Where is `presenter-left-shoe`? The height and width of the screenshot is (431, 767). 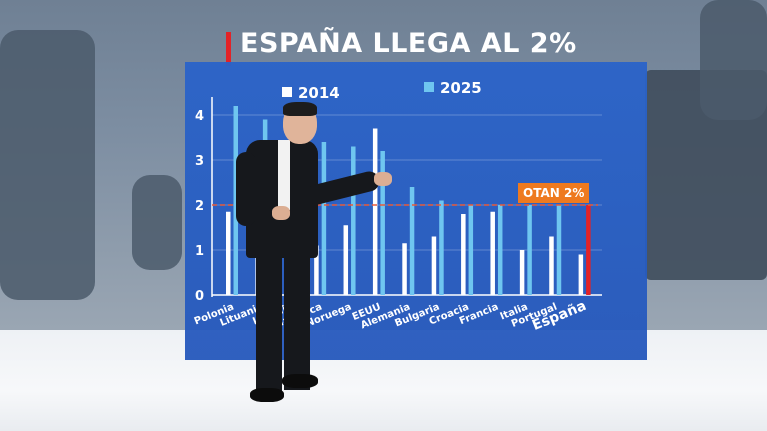 presenter-left-shoe is located at coordinates (267, 395).